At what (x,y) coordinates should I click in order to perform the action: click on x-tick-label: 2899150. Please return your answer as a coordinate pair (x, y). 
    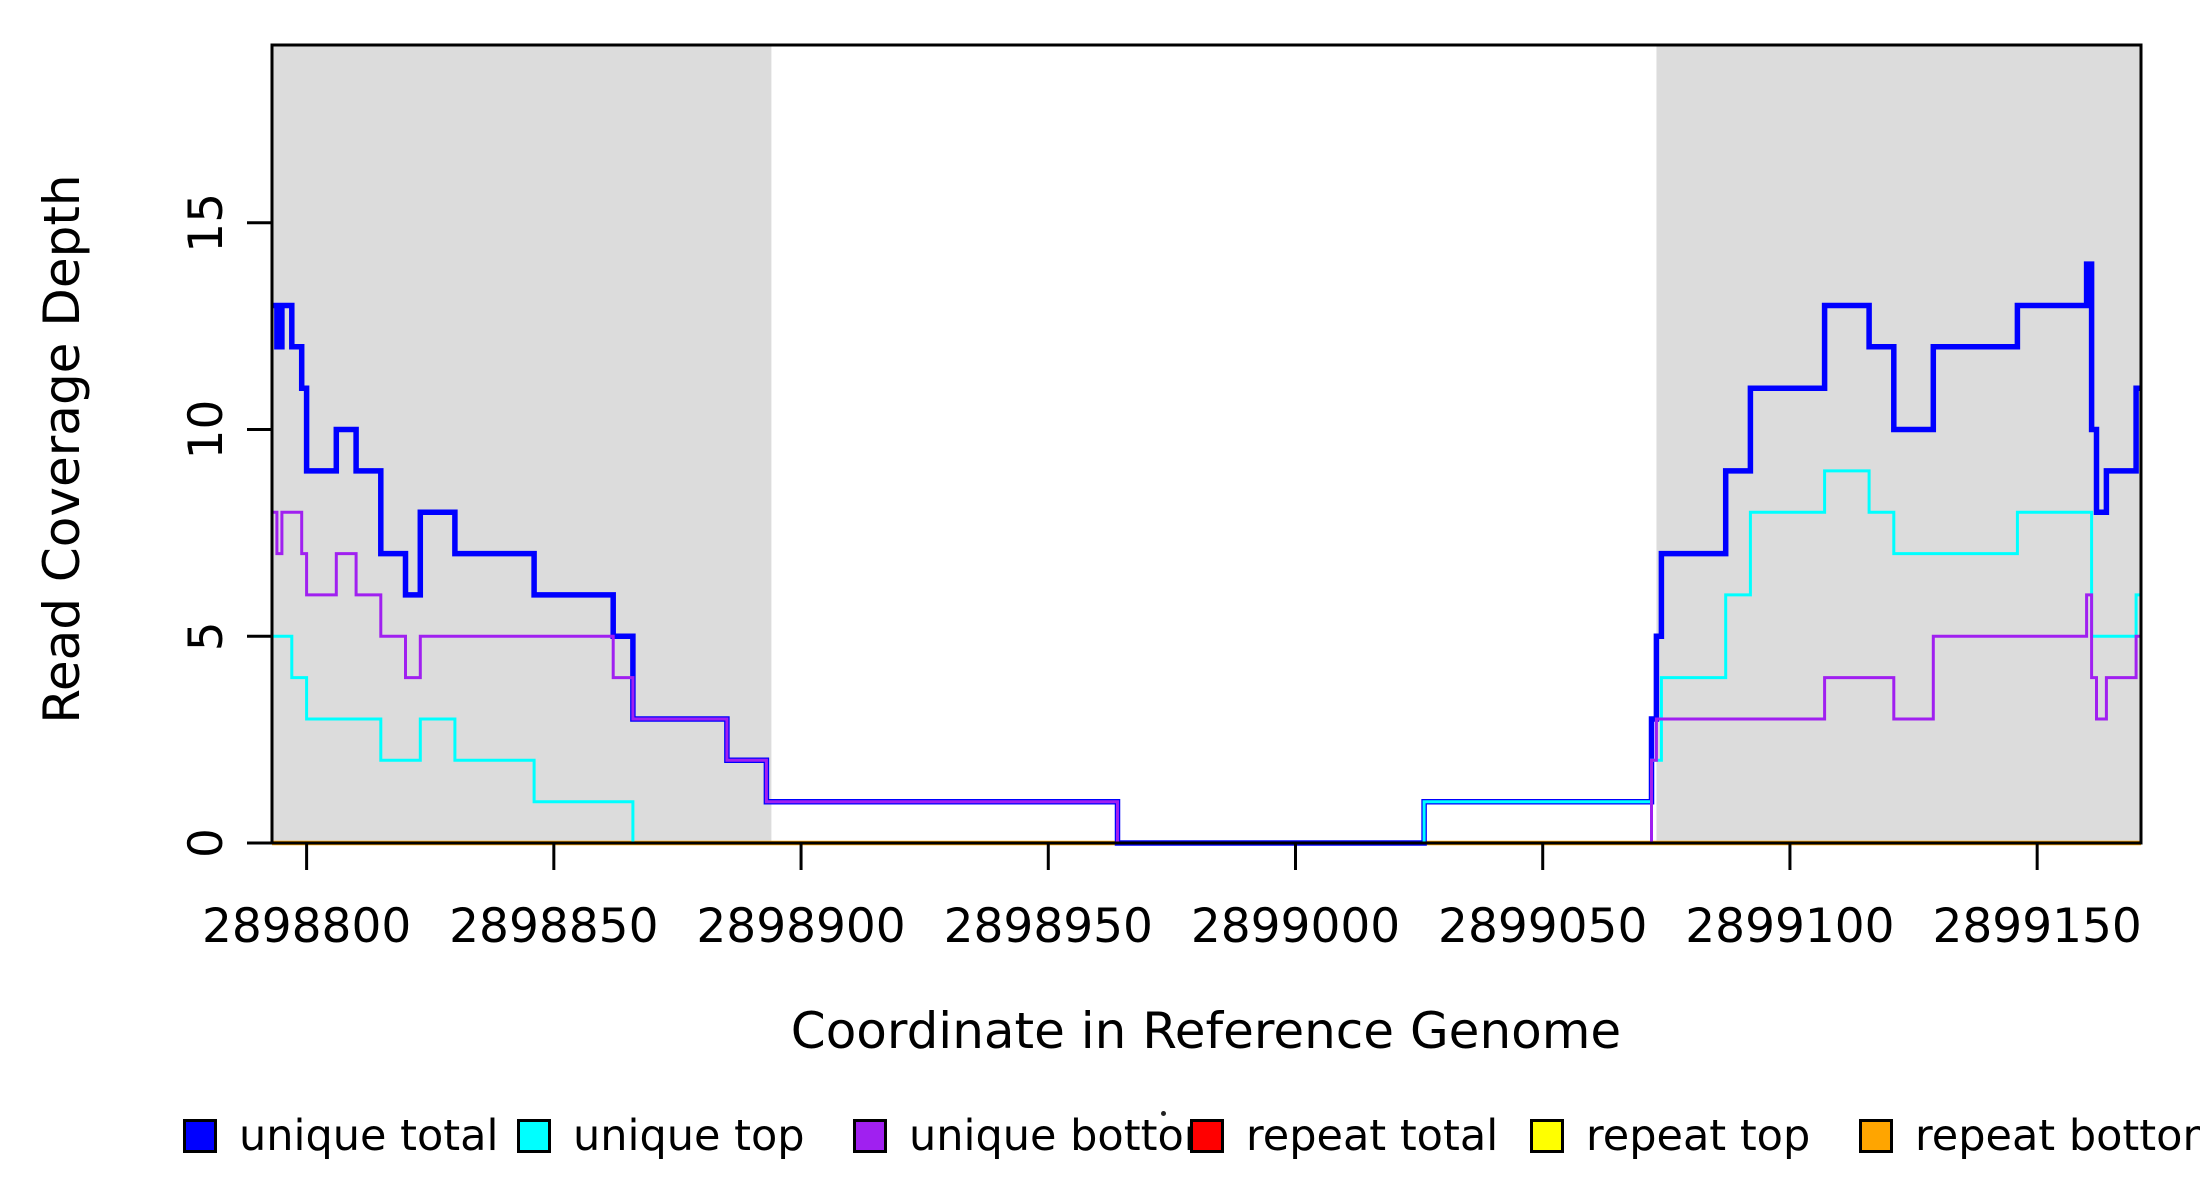
    Looking at the image, I should click on (2037, 926).